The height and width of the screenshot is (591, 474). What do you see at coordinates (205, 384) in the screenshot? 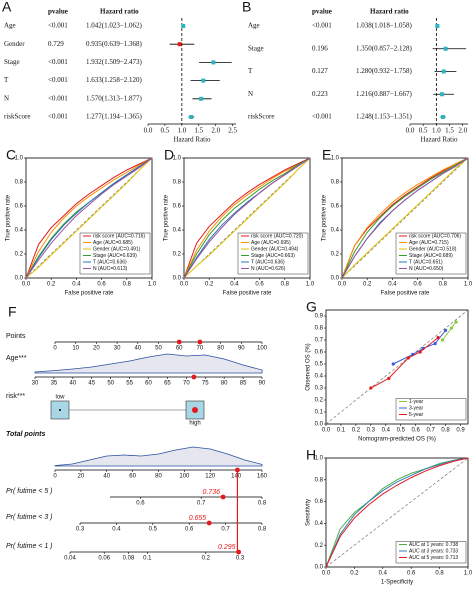
I see `row-tick-label: 75` at bounding box center [205, 384].